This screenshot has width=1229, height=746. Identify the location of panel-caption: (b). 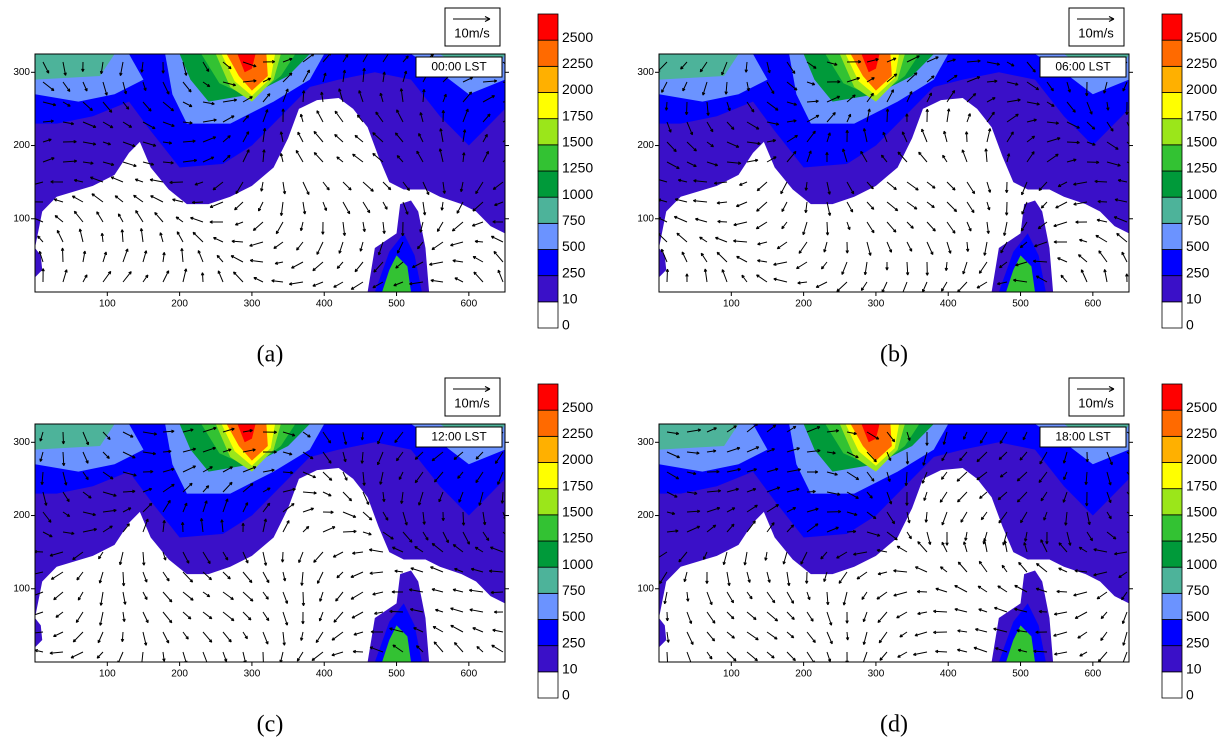
(894, 355).